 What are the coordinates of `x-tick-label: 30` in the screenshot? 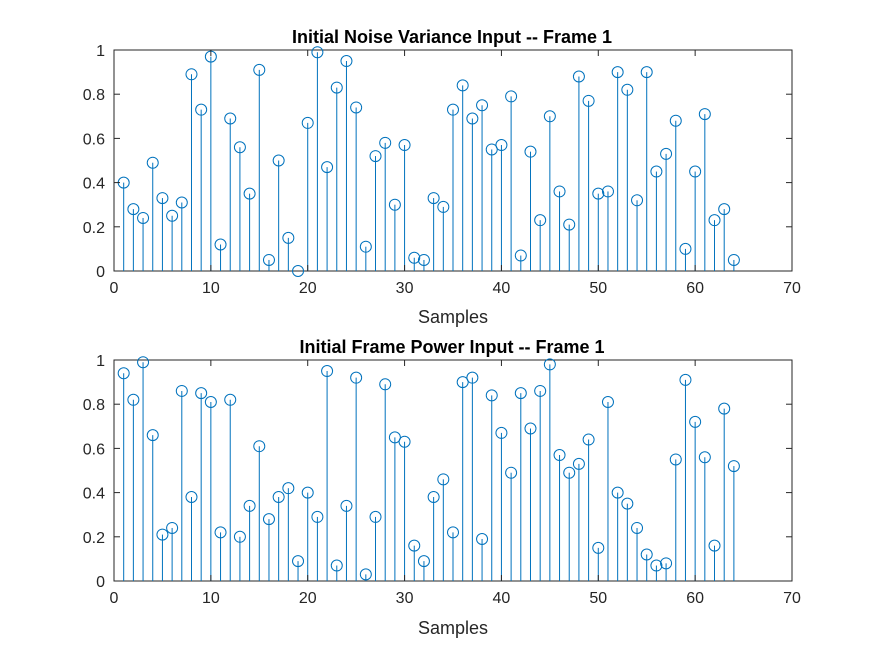 It's located at (405, 288).